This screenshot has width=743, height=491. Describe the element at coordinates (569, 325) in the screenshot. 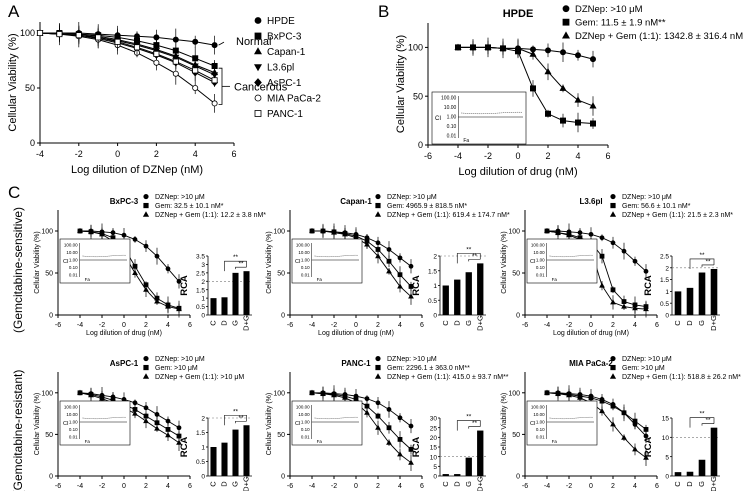

I see `x-tick-label: -2` at that location.